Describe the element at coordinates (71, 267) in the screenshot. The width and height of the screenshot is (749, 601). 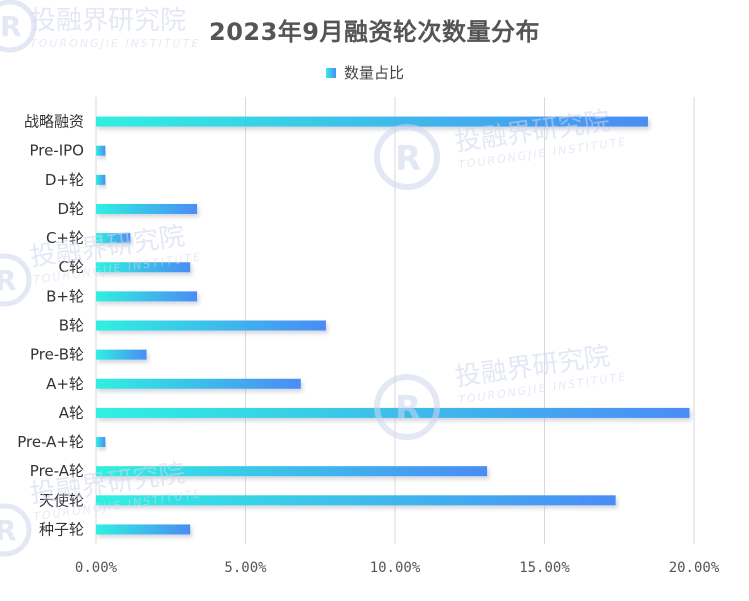
I see `y-category-label: C轮` at that location.